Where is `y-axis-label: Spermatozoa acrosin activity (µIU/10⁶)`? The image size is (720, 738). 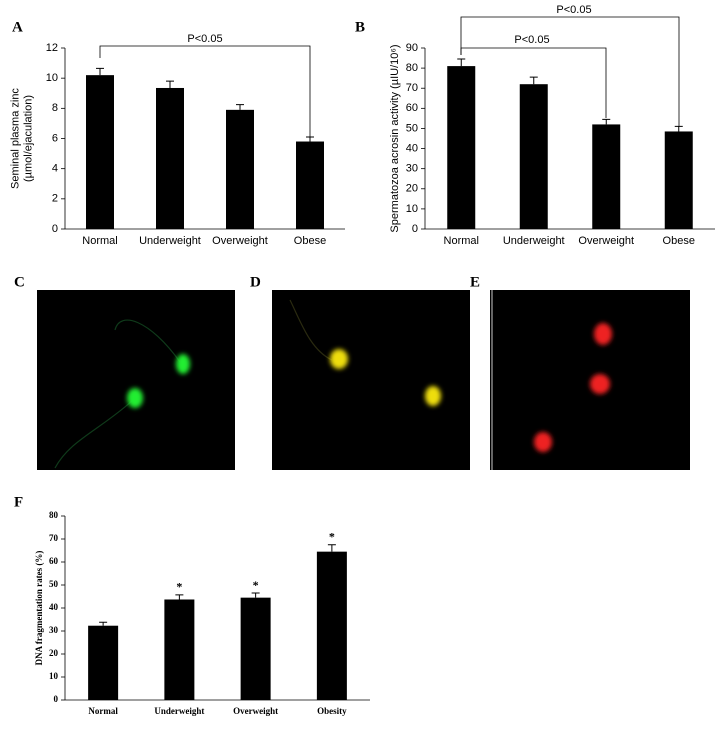 y-axis-label: Spermatozoa acrosin activity (µIU/10⁶) is located at coordinates (395, 138).